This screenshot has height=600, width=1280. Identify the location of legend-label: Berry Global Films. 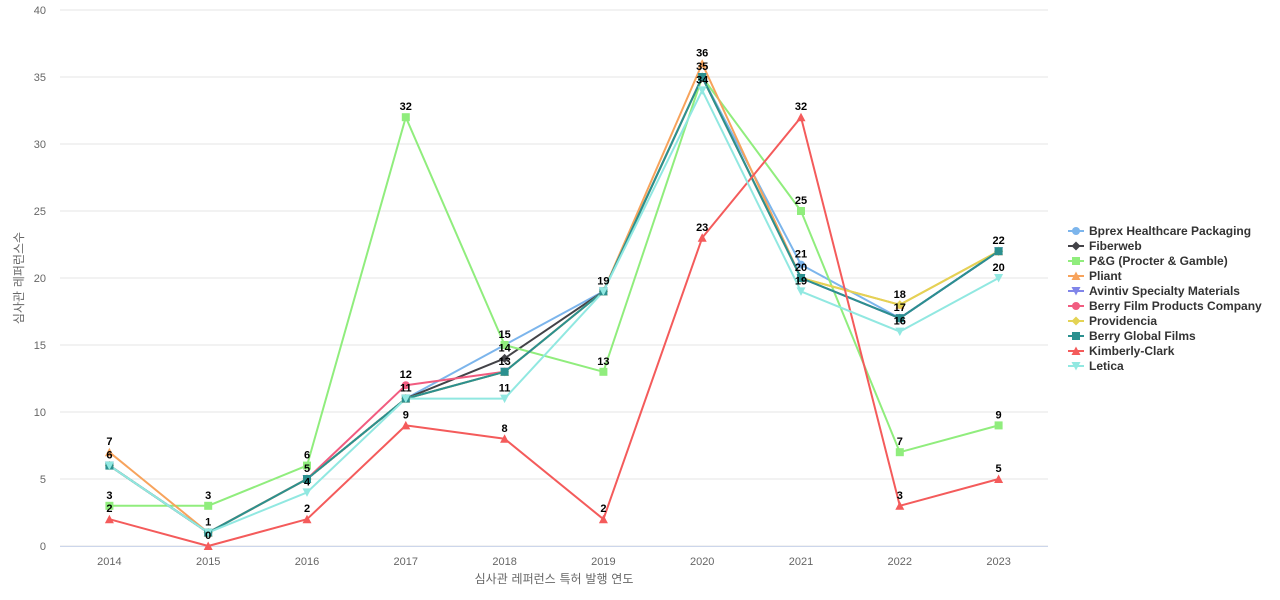
(1142, 336).